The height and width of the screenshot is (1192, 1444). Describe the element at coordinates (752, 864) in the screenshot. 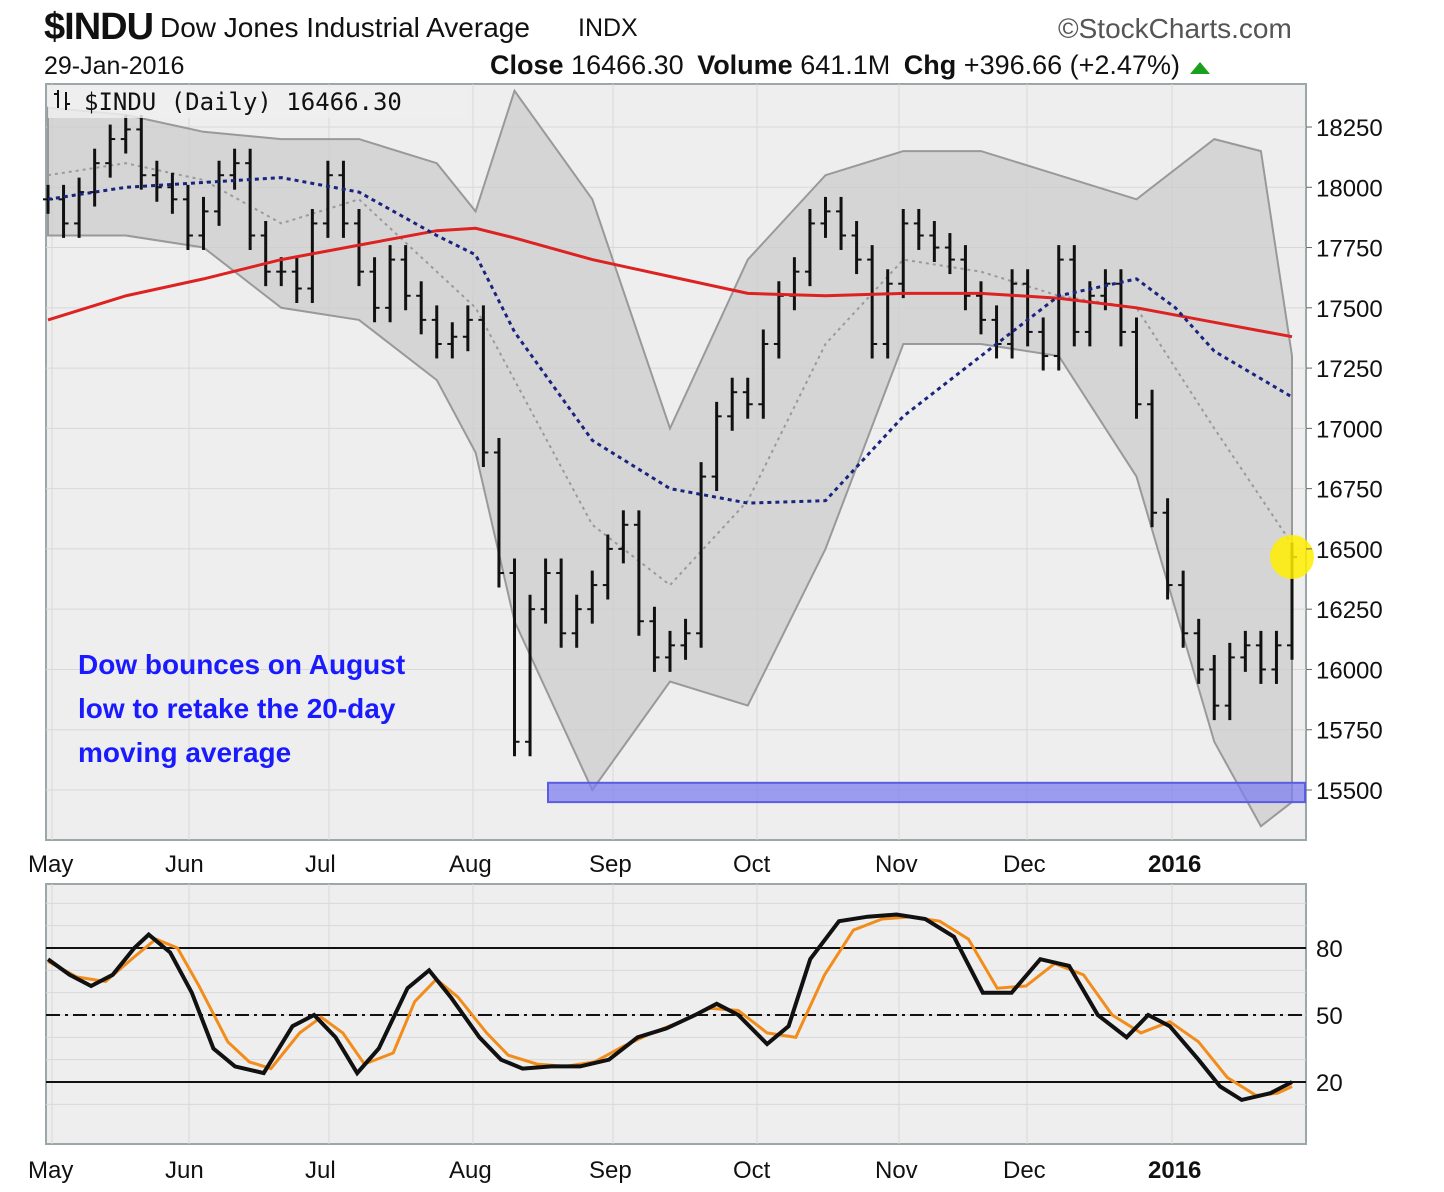

I see `price-x-tick-label: Oct` at that location.